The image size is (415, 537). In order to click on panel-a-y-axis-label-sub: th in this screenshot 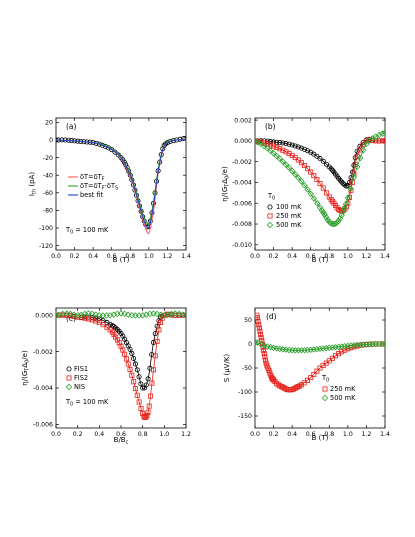, I will do `click(35, 191)`.